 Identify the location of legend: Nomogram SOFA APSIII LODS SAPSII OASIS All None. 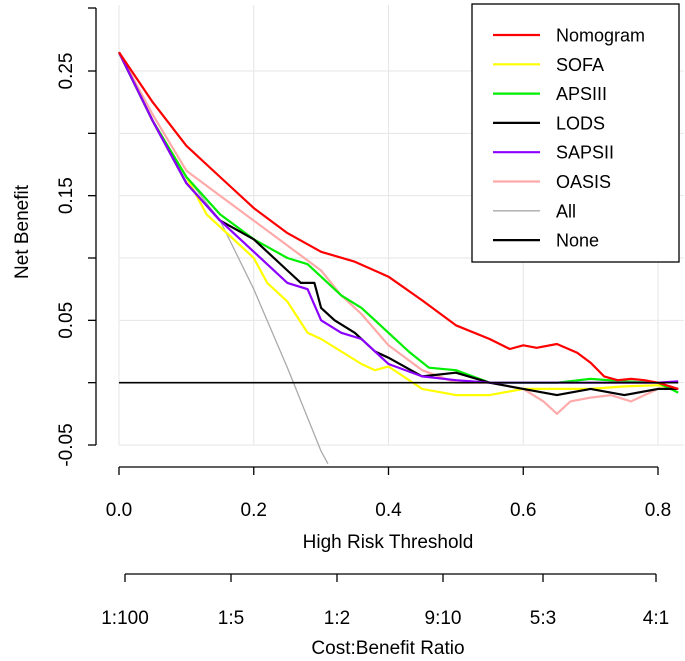
(575, 133).